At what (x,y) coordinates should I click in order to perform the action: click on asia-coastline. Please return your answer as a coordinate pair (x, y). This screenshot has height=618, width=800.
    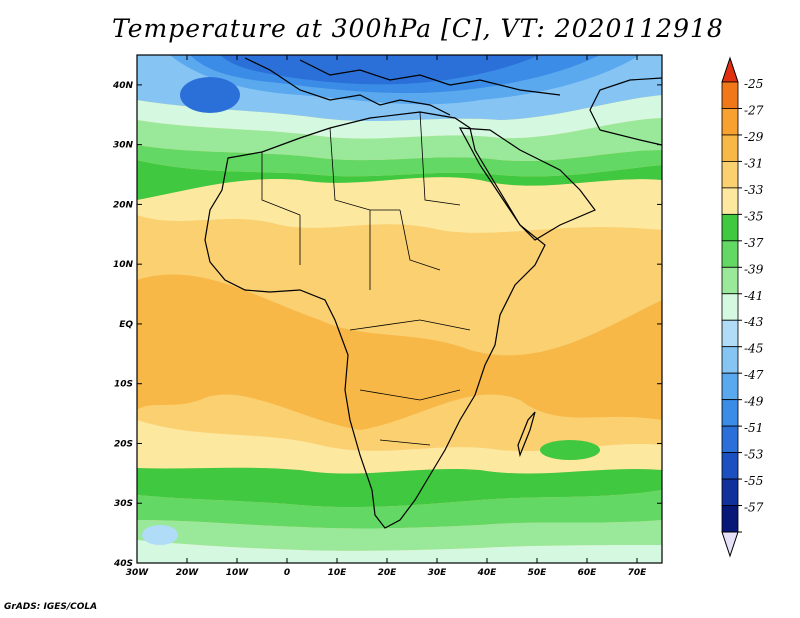
    Looking at the image, I should click on (625, 111).